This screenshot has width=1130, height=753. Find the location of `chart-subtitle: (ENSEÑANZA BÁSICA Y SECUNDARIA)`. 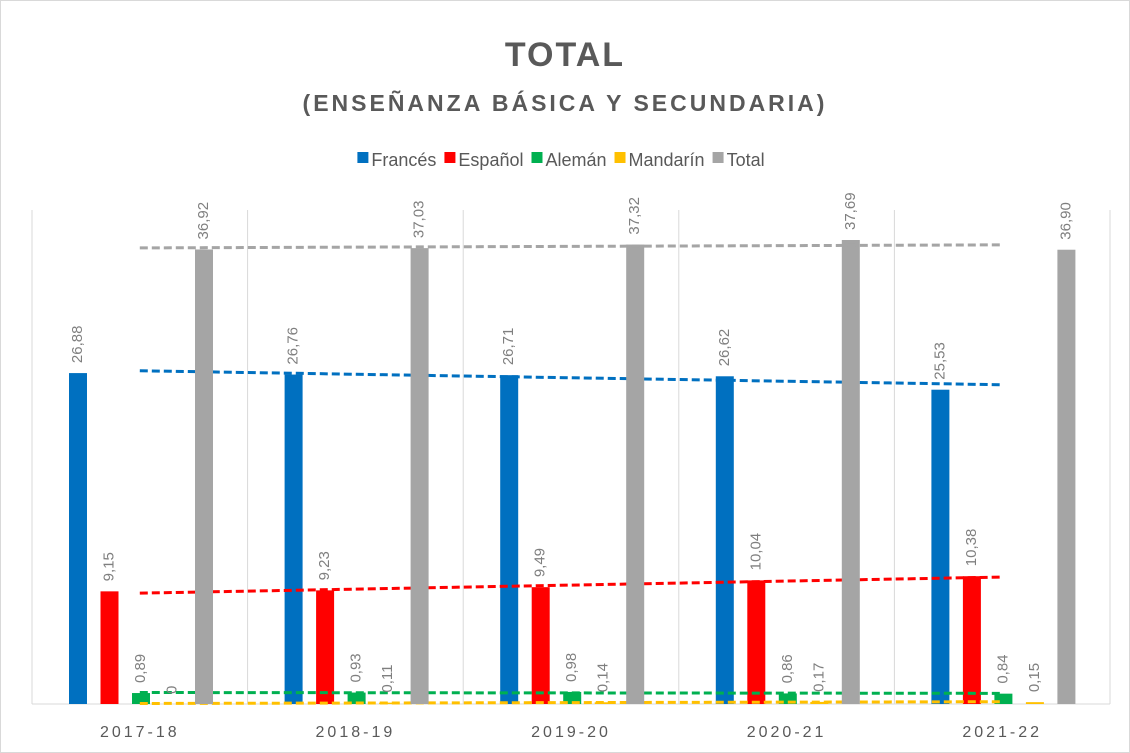

chart-subtitle: (ENSEÑANZA BÁSICA Y SECUNDARIA) is located at coordinates (565, 102).